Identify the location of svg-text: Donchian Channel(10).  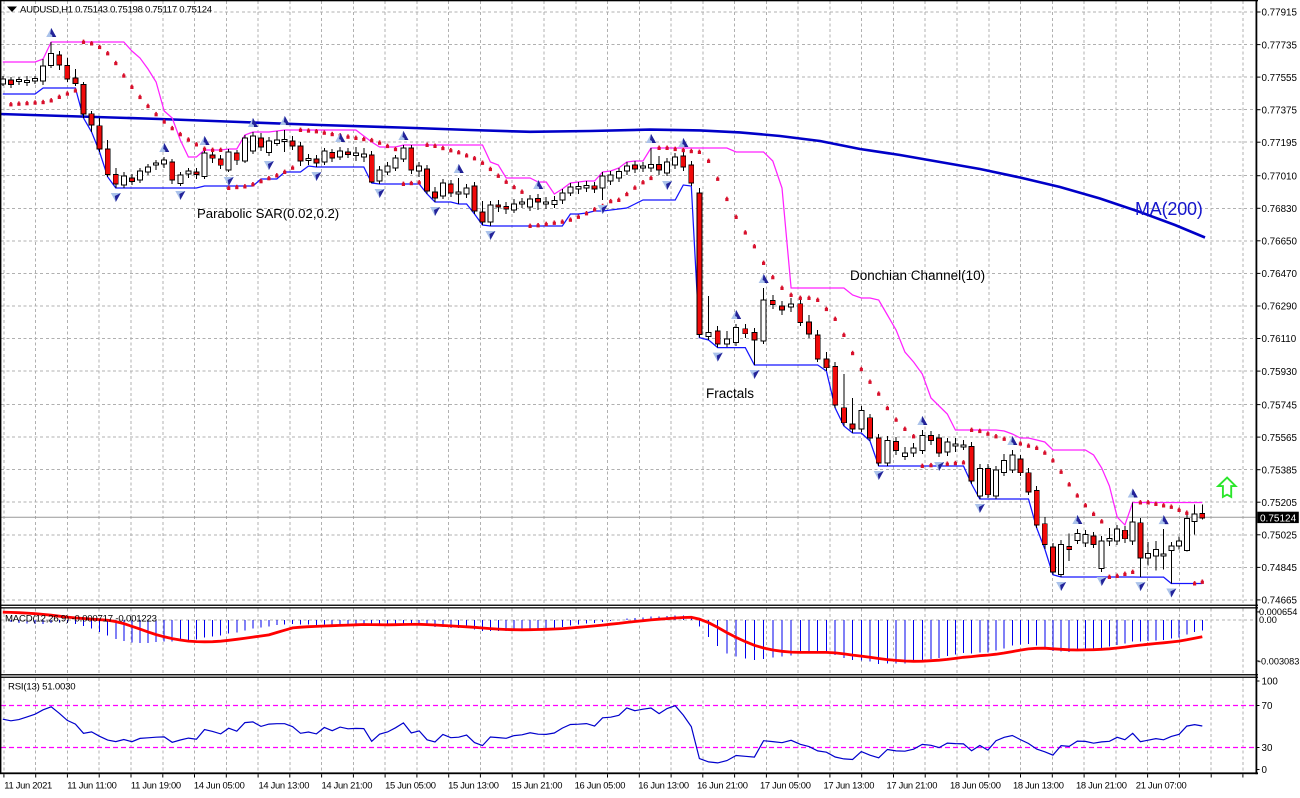
(917, 275).